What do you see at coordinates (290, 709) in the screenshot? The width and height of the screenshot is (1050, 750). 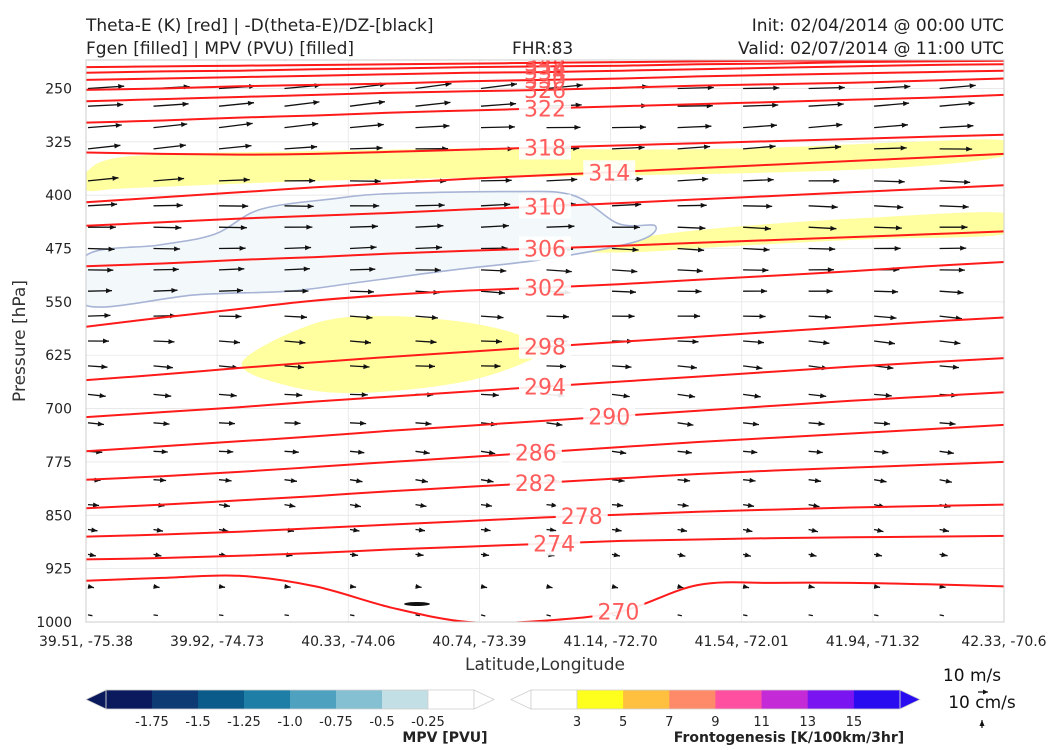 I see `mpv-colorbar: -1.75 -1.5 -1.25 -1.0 -0.75 -0.5 -0.25` at bounding box center [290, 709].